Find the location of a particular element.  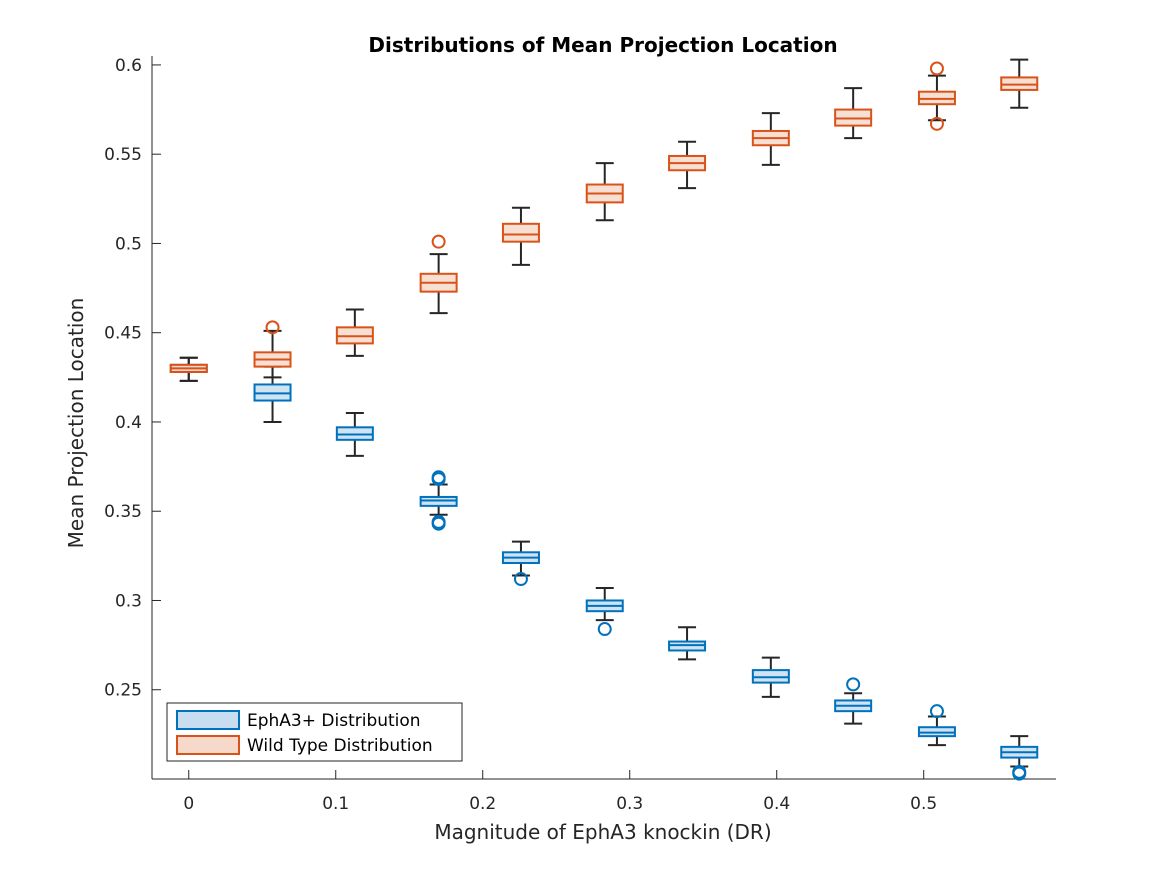

legend-label-epha3: EphA3+ Distribution is located at coordinates (334, 721).